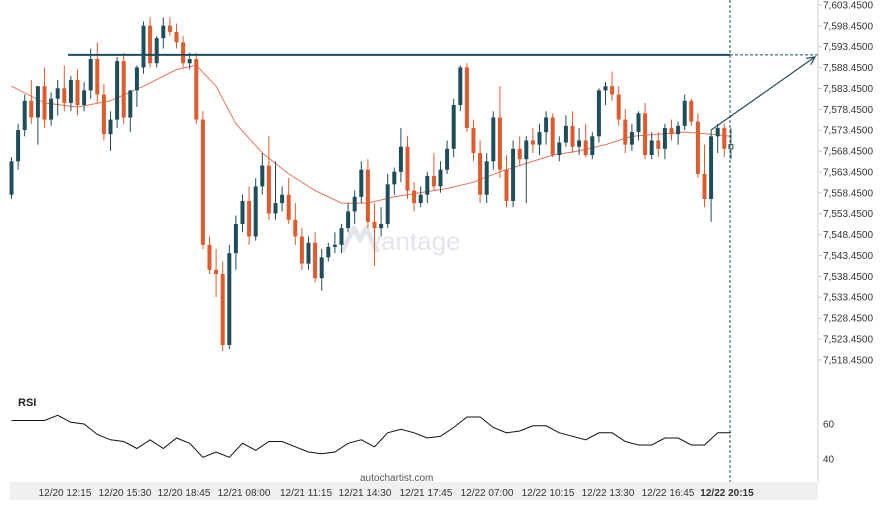  I want to click on watermark-text: vantage, so click(414, 241).